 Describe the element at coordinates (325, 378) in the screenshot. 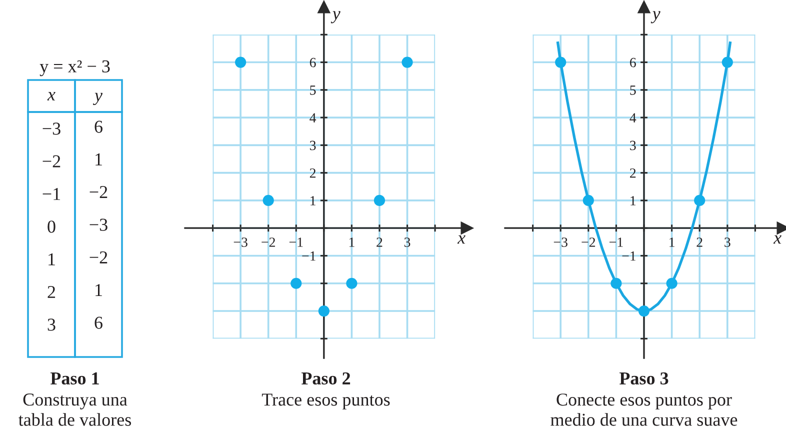

I see `text: Paso 2` at that location.